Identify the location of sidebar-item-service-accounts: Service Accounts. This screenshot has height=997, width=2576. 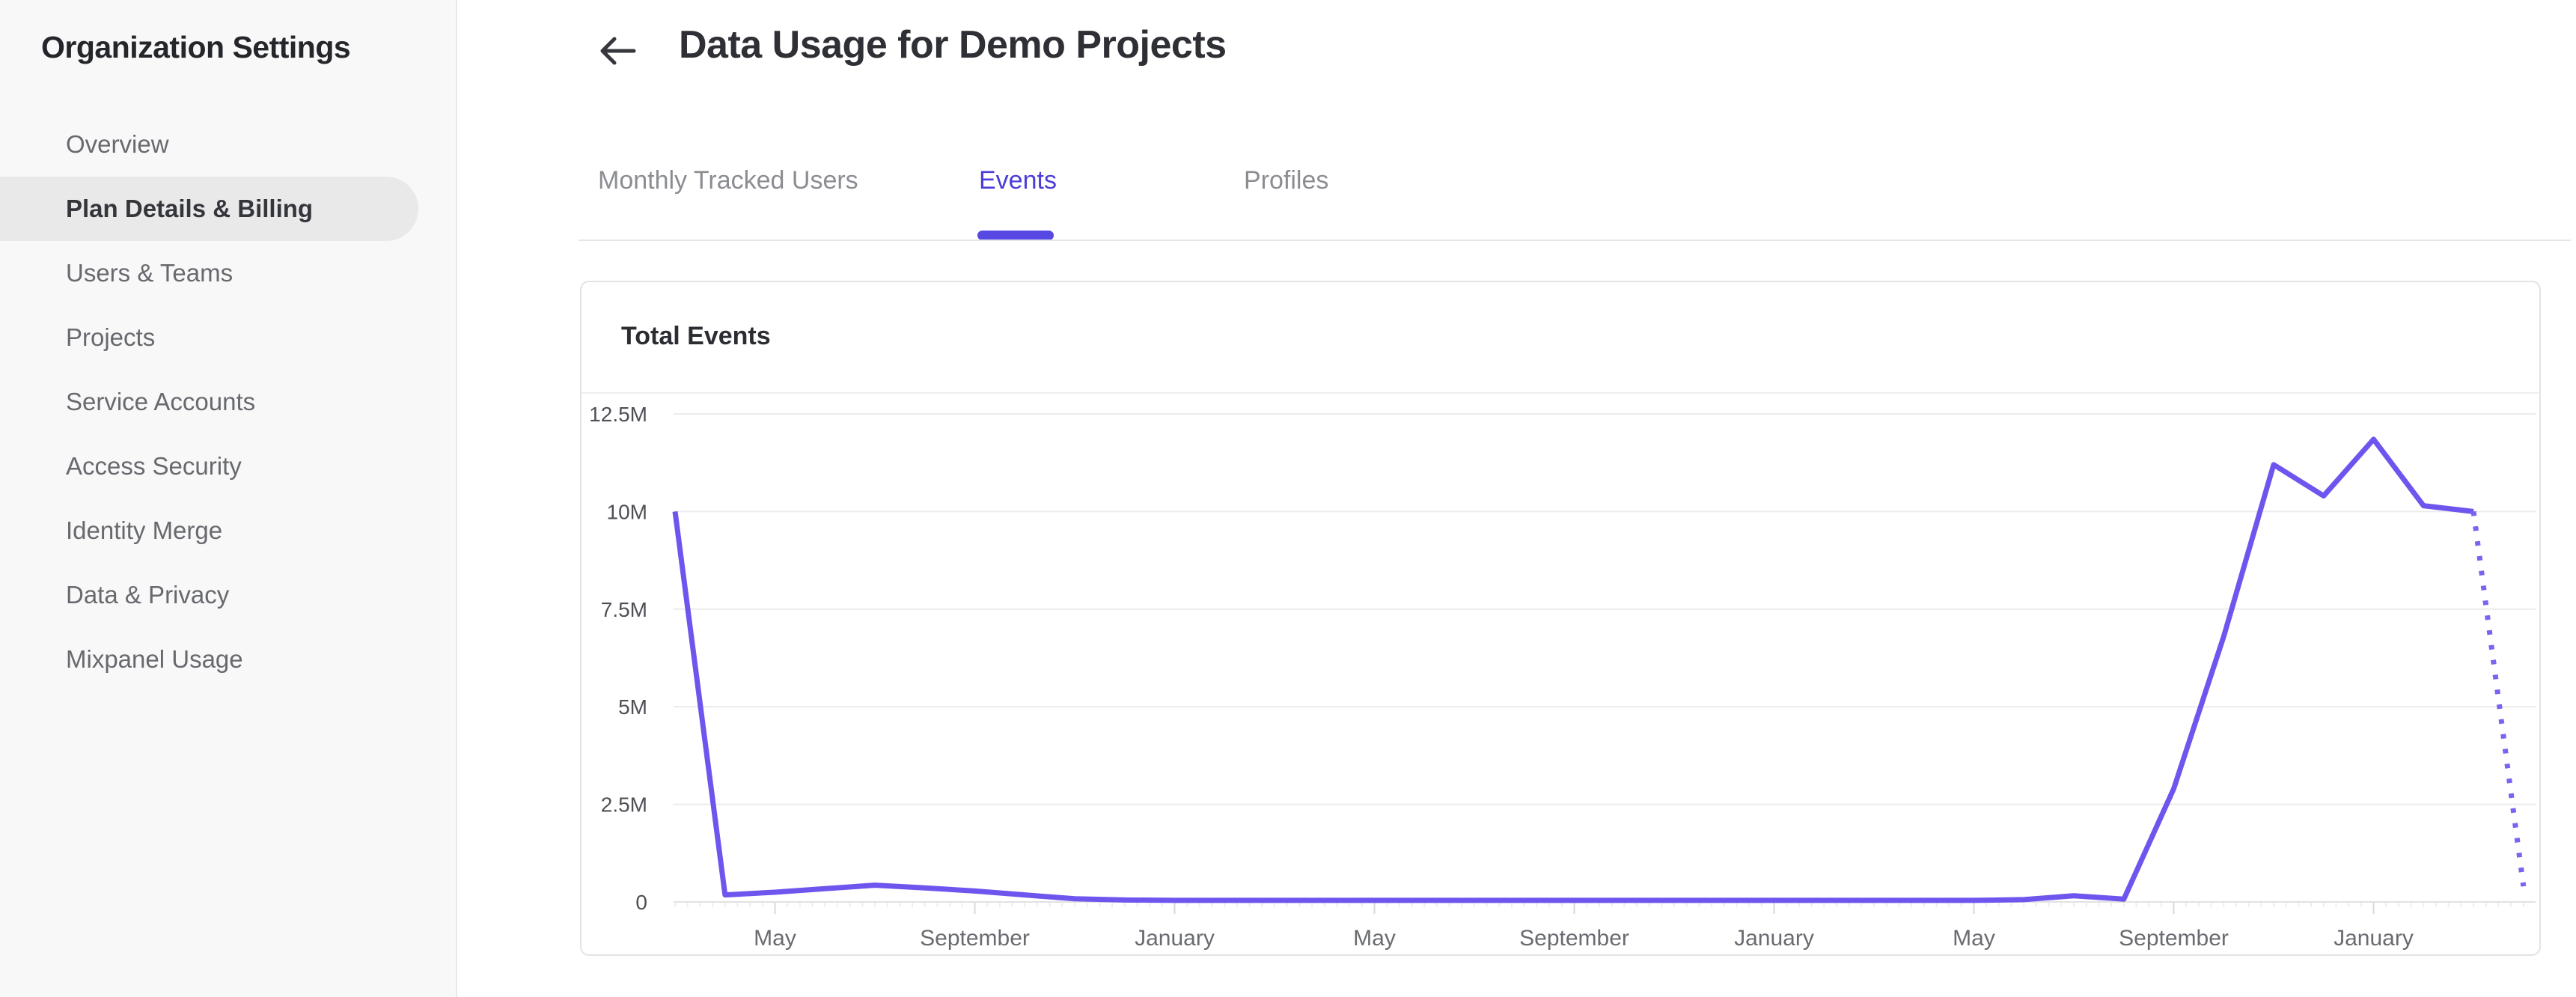
(161, 402).